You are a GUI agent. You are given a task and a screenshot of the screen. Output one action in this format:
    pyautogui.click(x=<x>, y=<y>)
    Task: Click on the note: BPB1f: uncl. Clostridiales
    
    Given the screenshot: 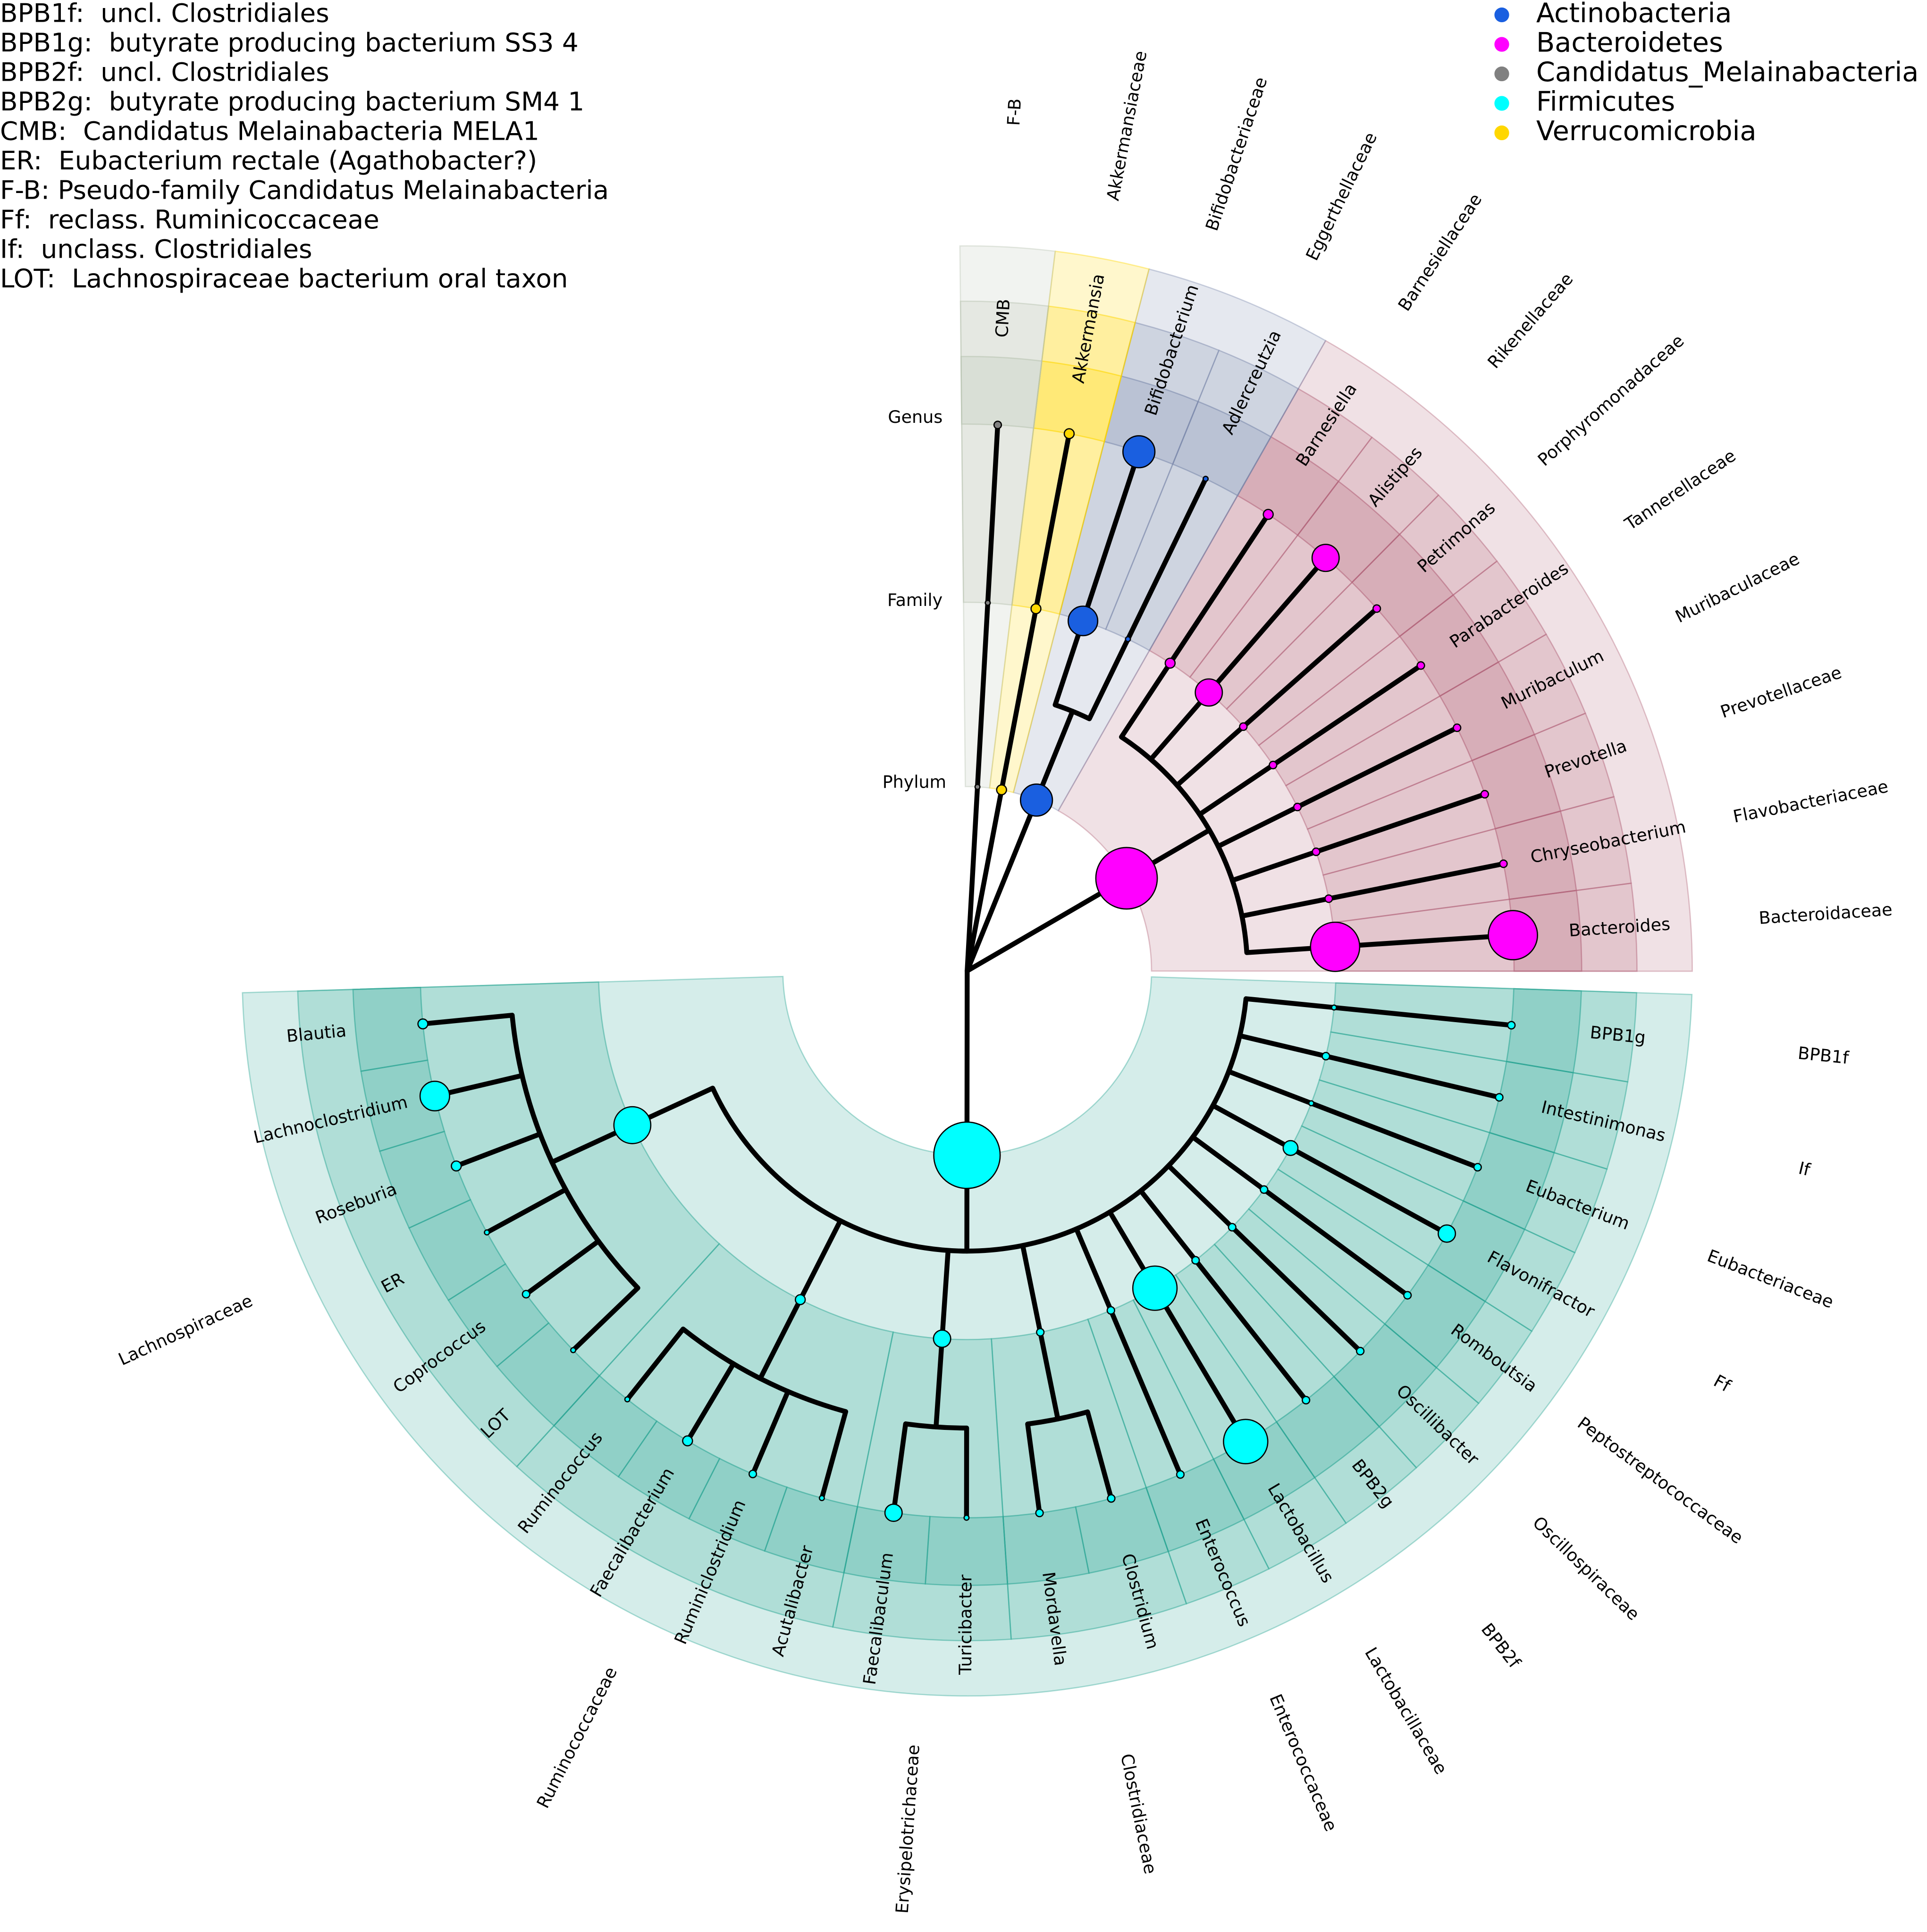 What is the action you would take?
    pyautogui.click(x=164, y=14)
    